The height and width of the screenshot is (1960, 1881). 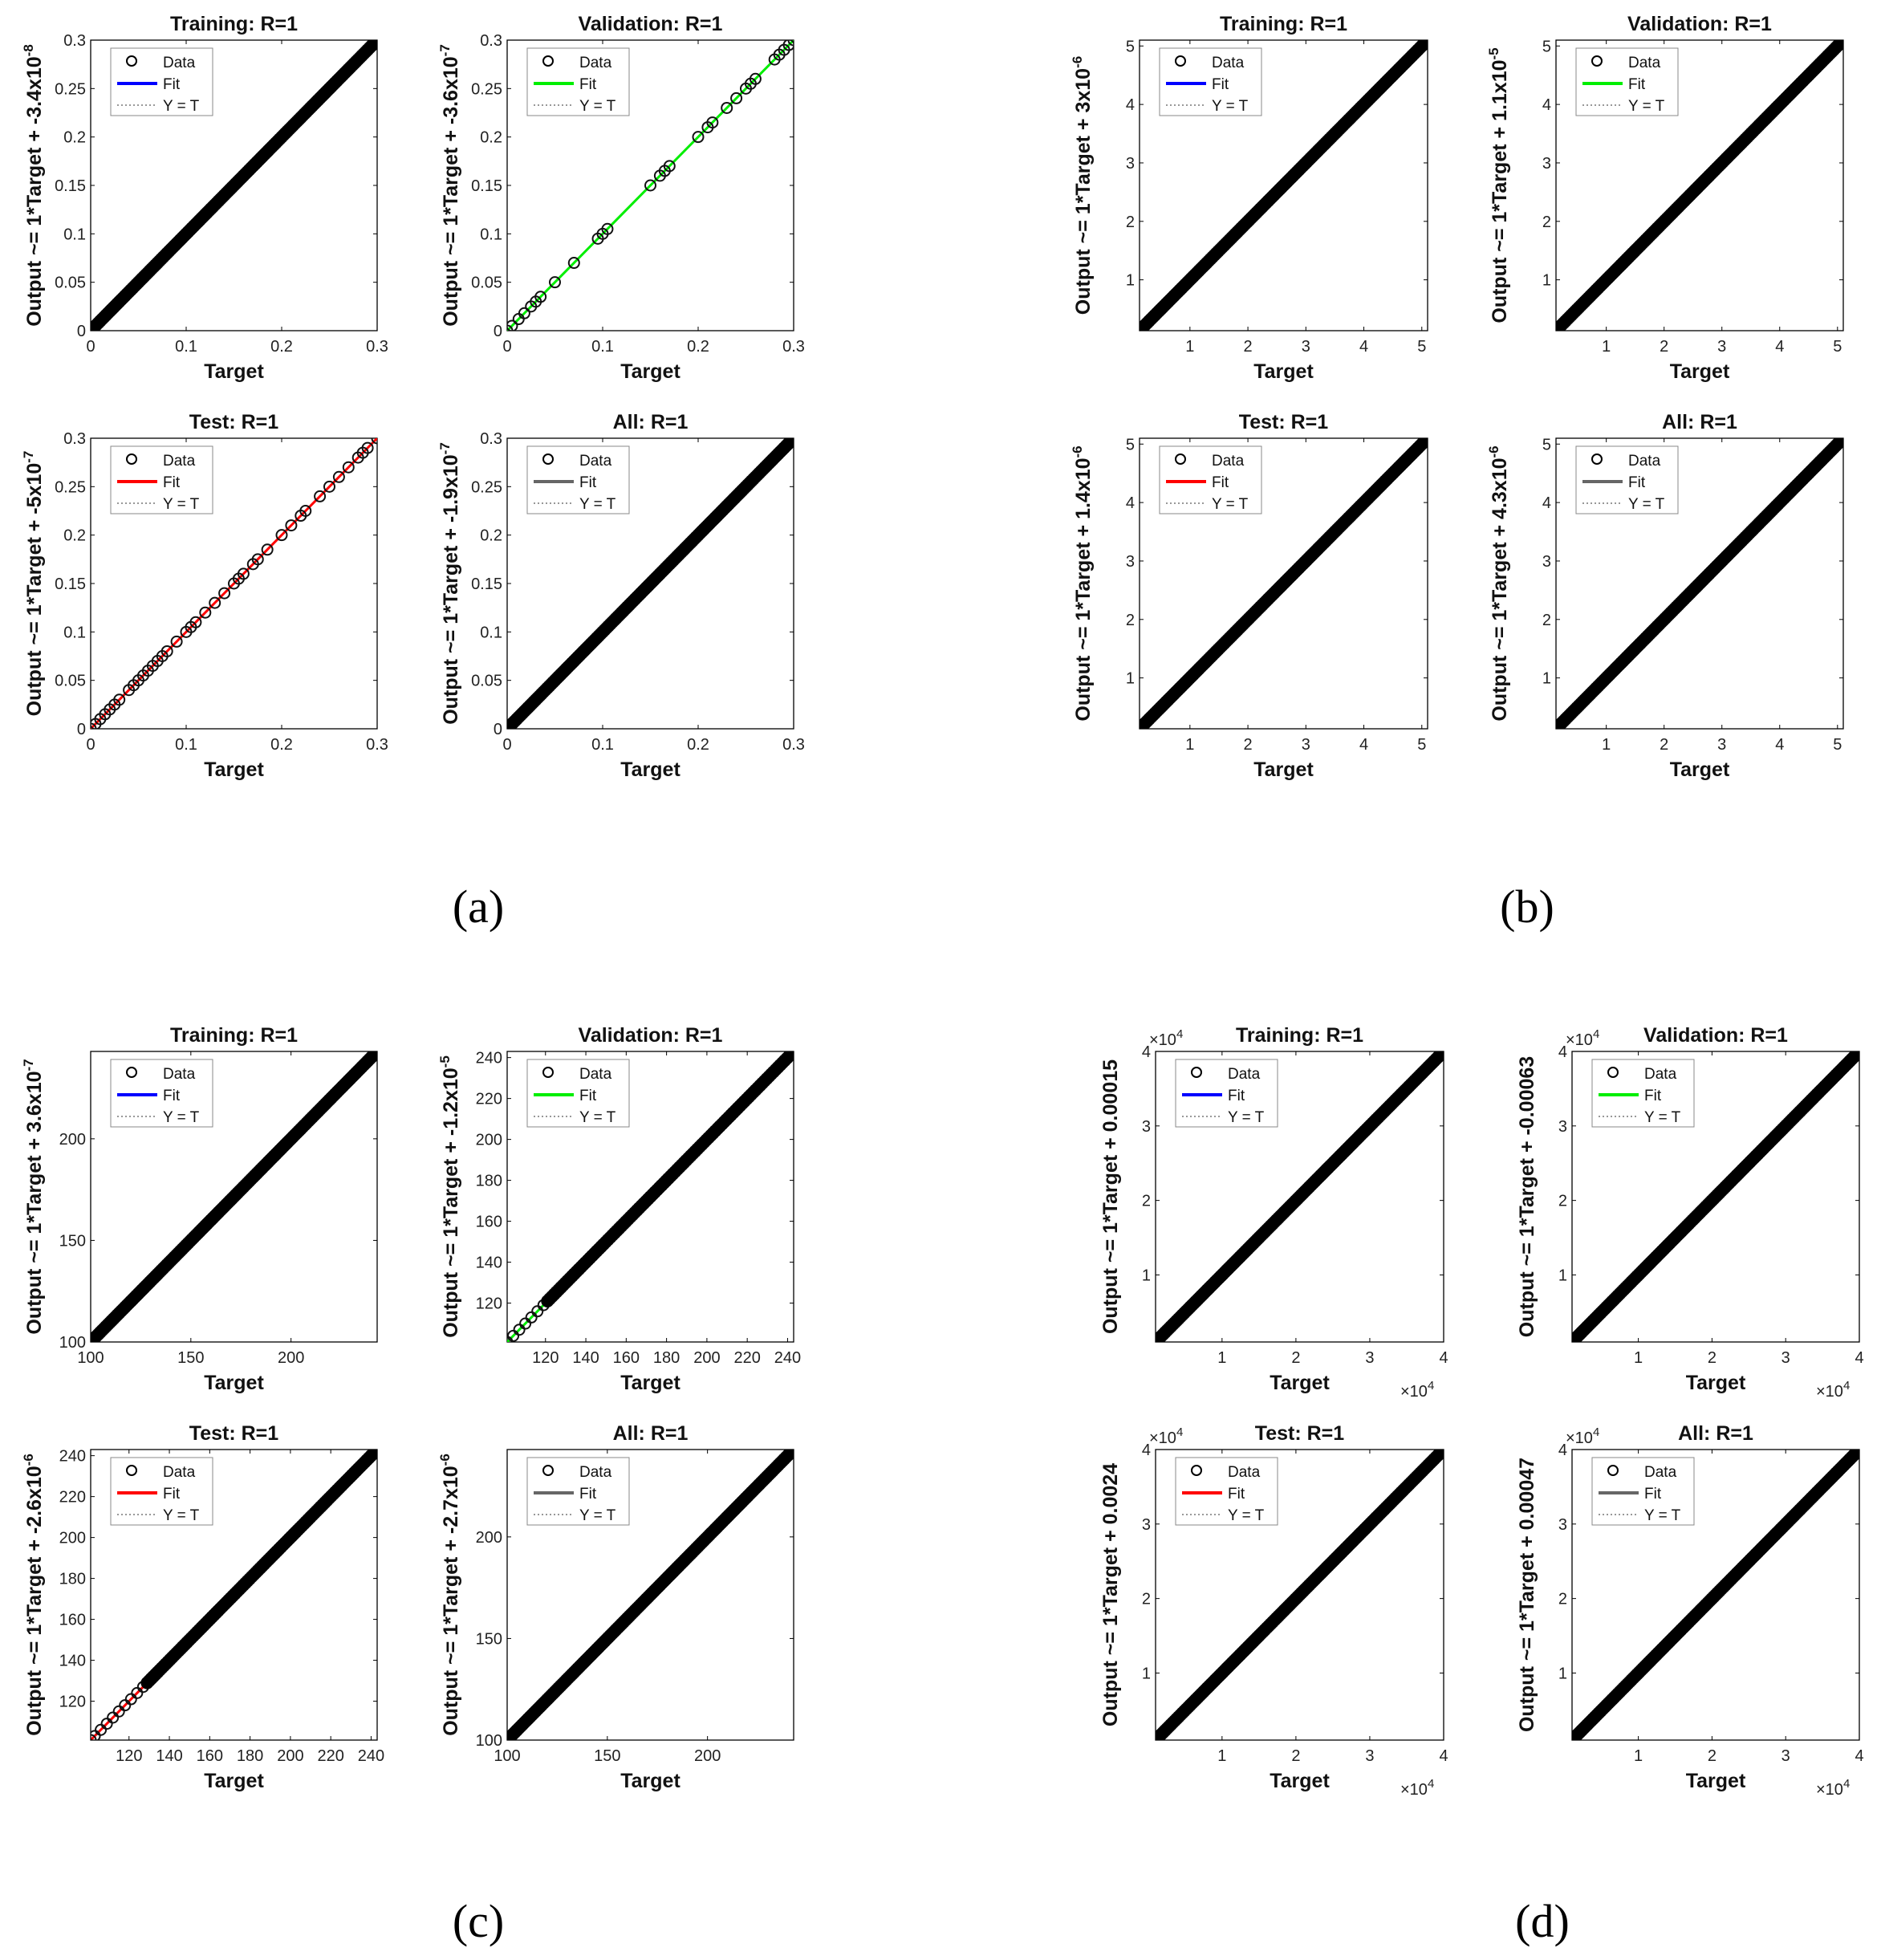 What do you see at coordinates (1498, 185) in the screenshot?
I see `y-axis-label: Output ~= 1*Target + 1.1x10-5` at bounding box center [1498, 185].